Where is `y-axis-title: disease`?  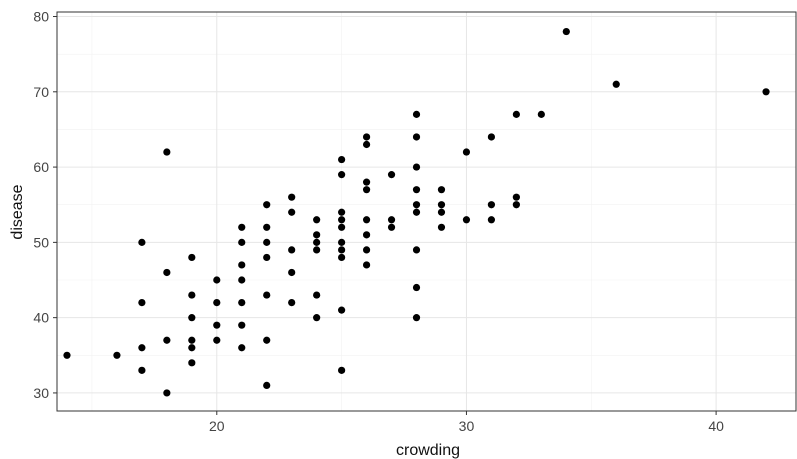 y-axis-title: disease is located at coordinates (17, 211).